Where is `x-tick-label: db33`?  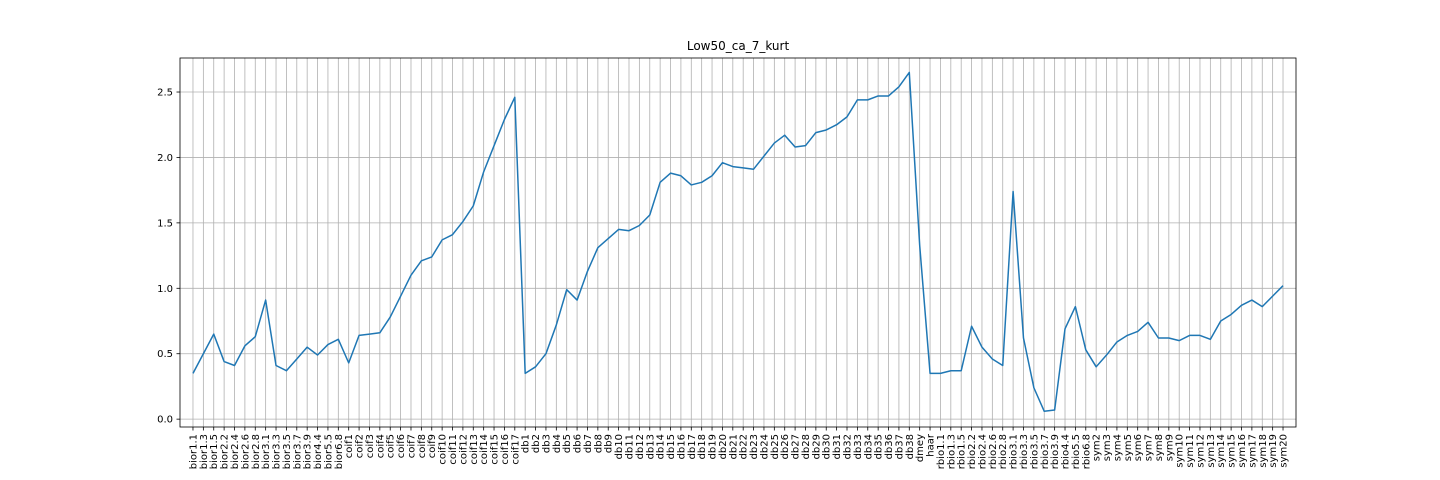
x-tick-label: db33 is located at coordinates (858, 446).